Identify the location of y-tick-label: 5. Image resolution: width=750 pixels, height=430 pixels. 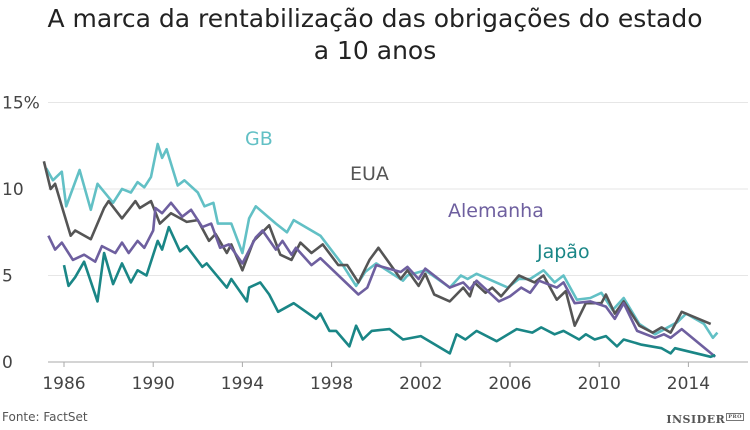
(7, 277).